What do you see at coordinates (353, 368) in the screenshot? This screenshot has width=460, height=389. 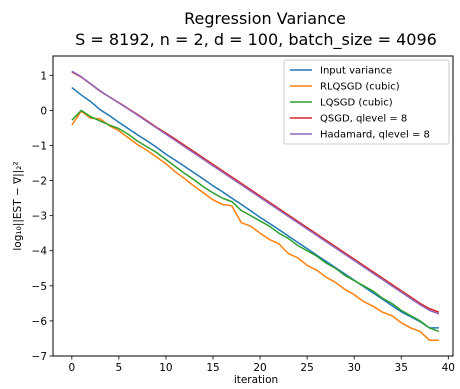 I see `x-tick-label: 30` at bounding box center [353, 368].